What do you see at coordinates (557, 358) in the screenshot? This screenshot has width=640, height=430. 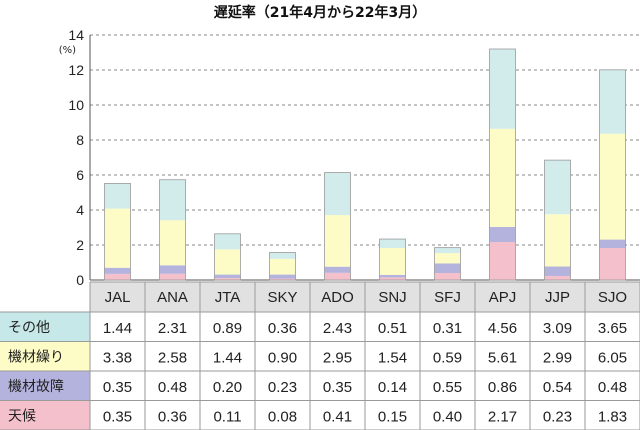 I see `table-cell: 2.99` at bounding box center [557, 358].